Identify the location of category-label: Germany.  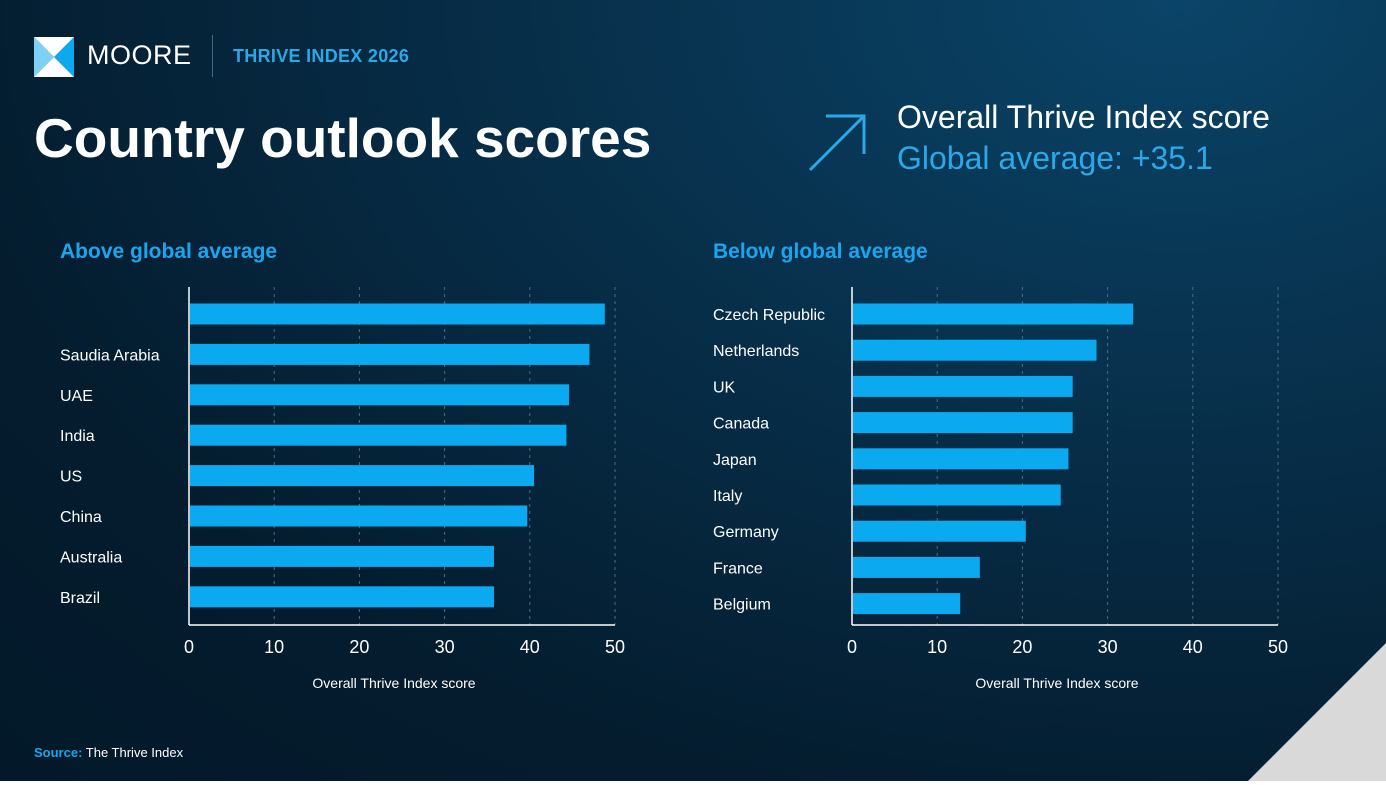
(746, 532).